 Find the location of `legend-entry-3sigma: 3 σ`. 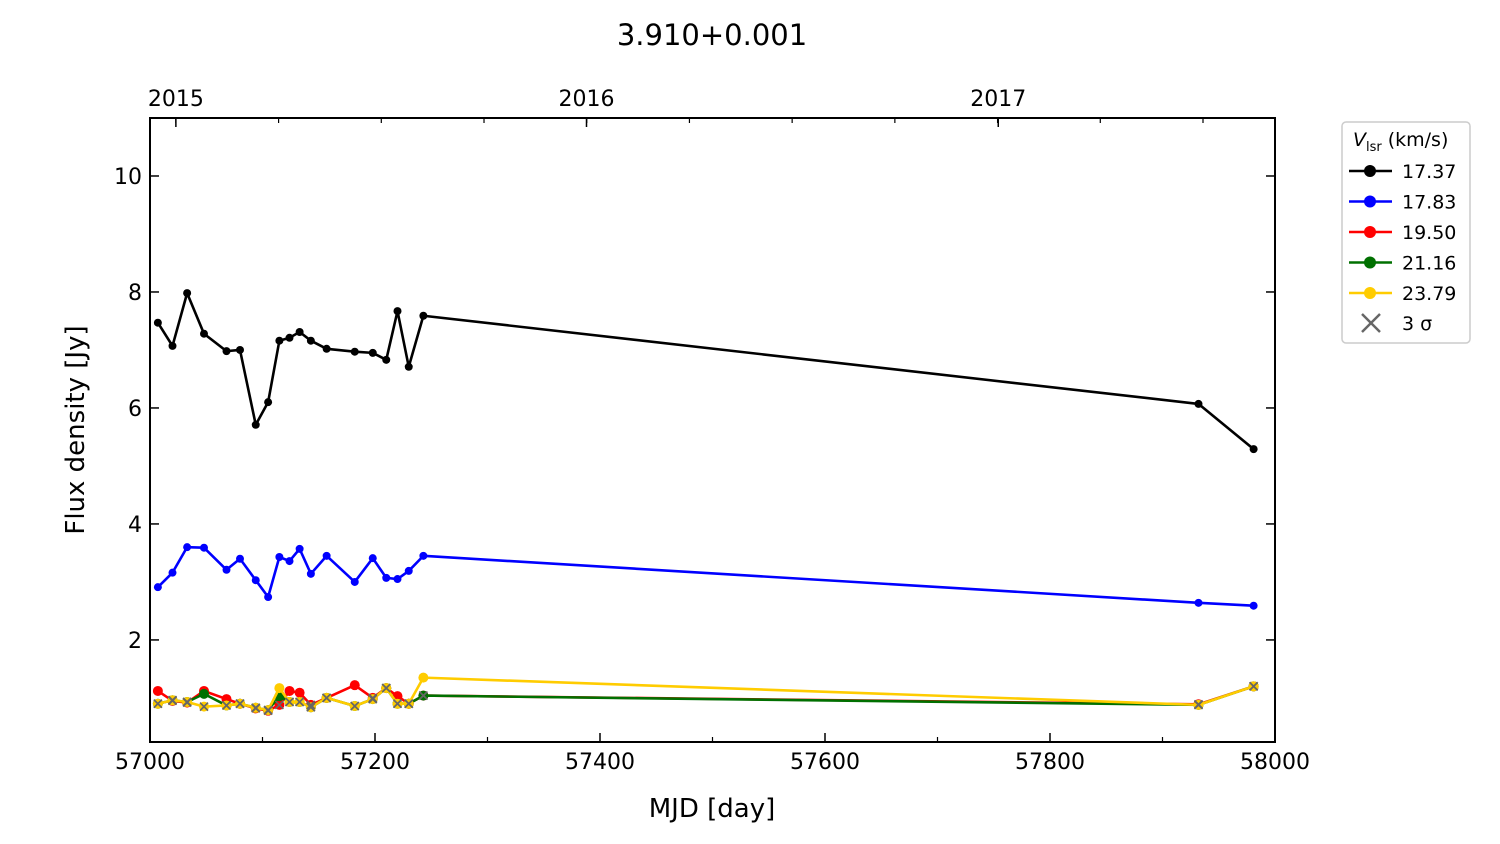

legend-entry-3sigma: 3 σ is located at coordinates (1396, 324).